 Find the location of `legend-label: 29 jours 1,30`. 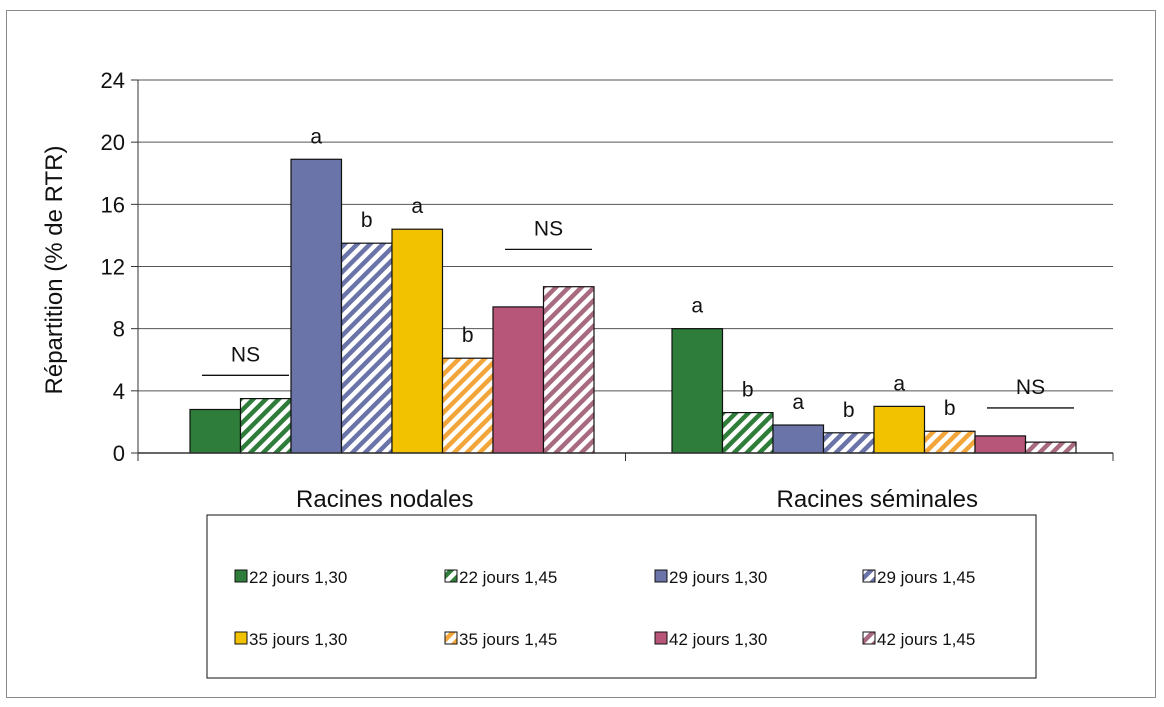

legend-label: 29 jours 1,30 is located at coordinates (718, 577).